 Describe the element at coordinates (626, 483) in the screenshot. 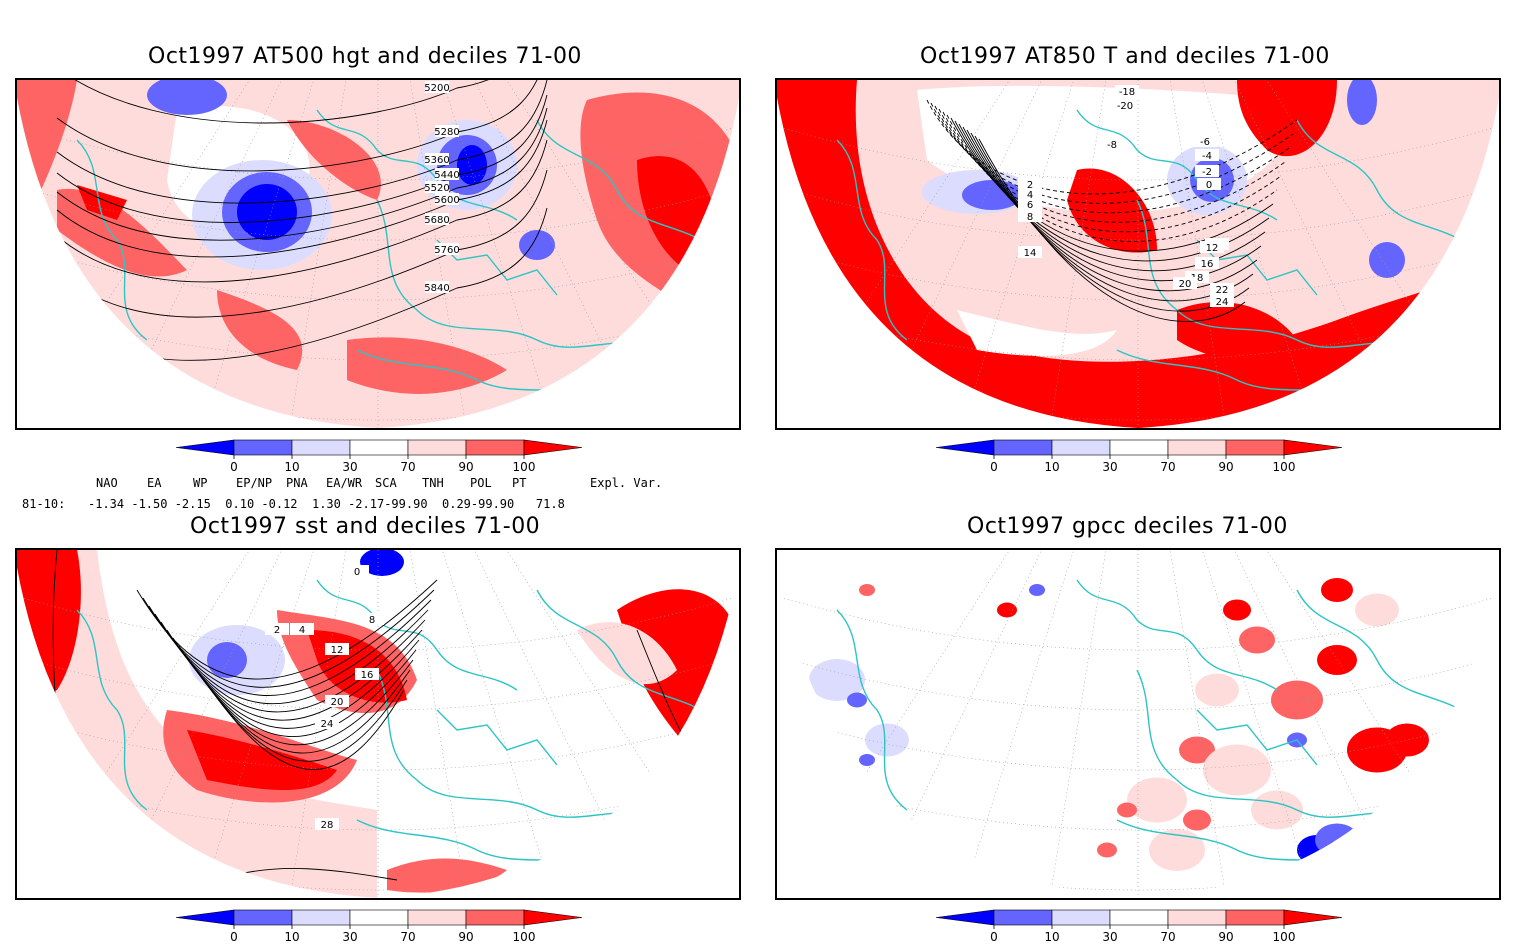

I see `index-header-expl-var: Expl. Var.` at that location.